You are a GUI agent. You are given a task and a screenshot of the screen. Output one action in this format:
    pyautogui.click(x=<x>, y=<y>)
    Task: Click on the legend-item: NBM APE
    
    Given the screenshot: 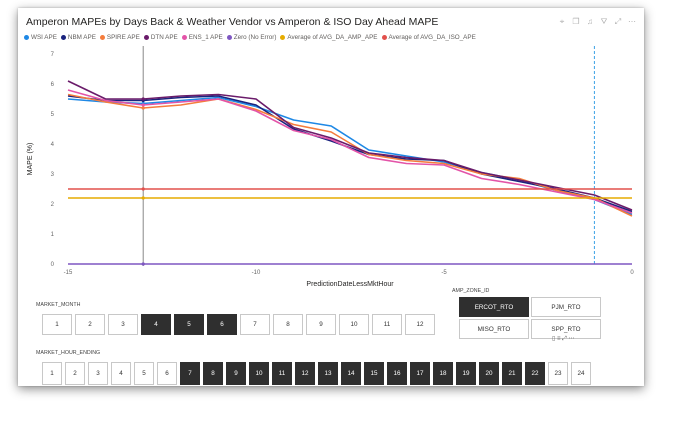 What is the action you would take?
    pyautogui.click(x=78, y=37)
    